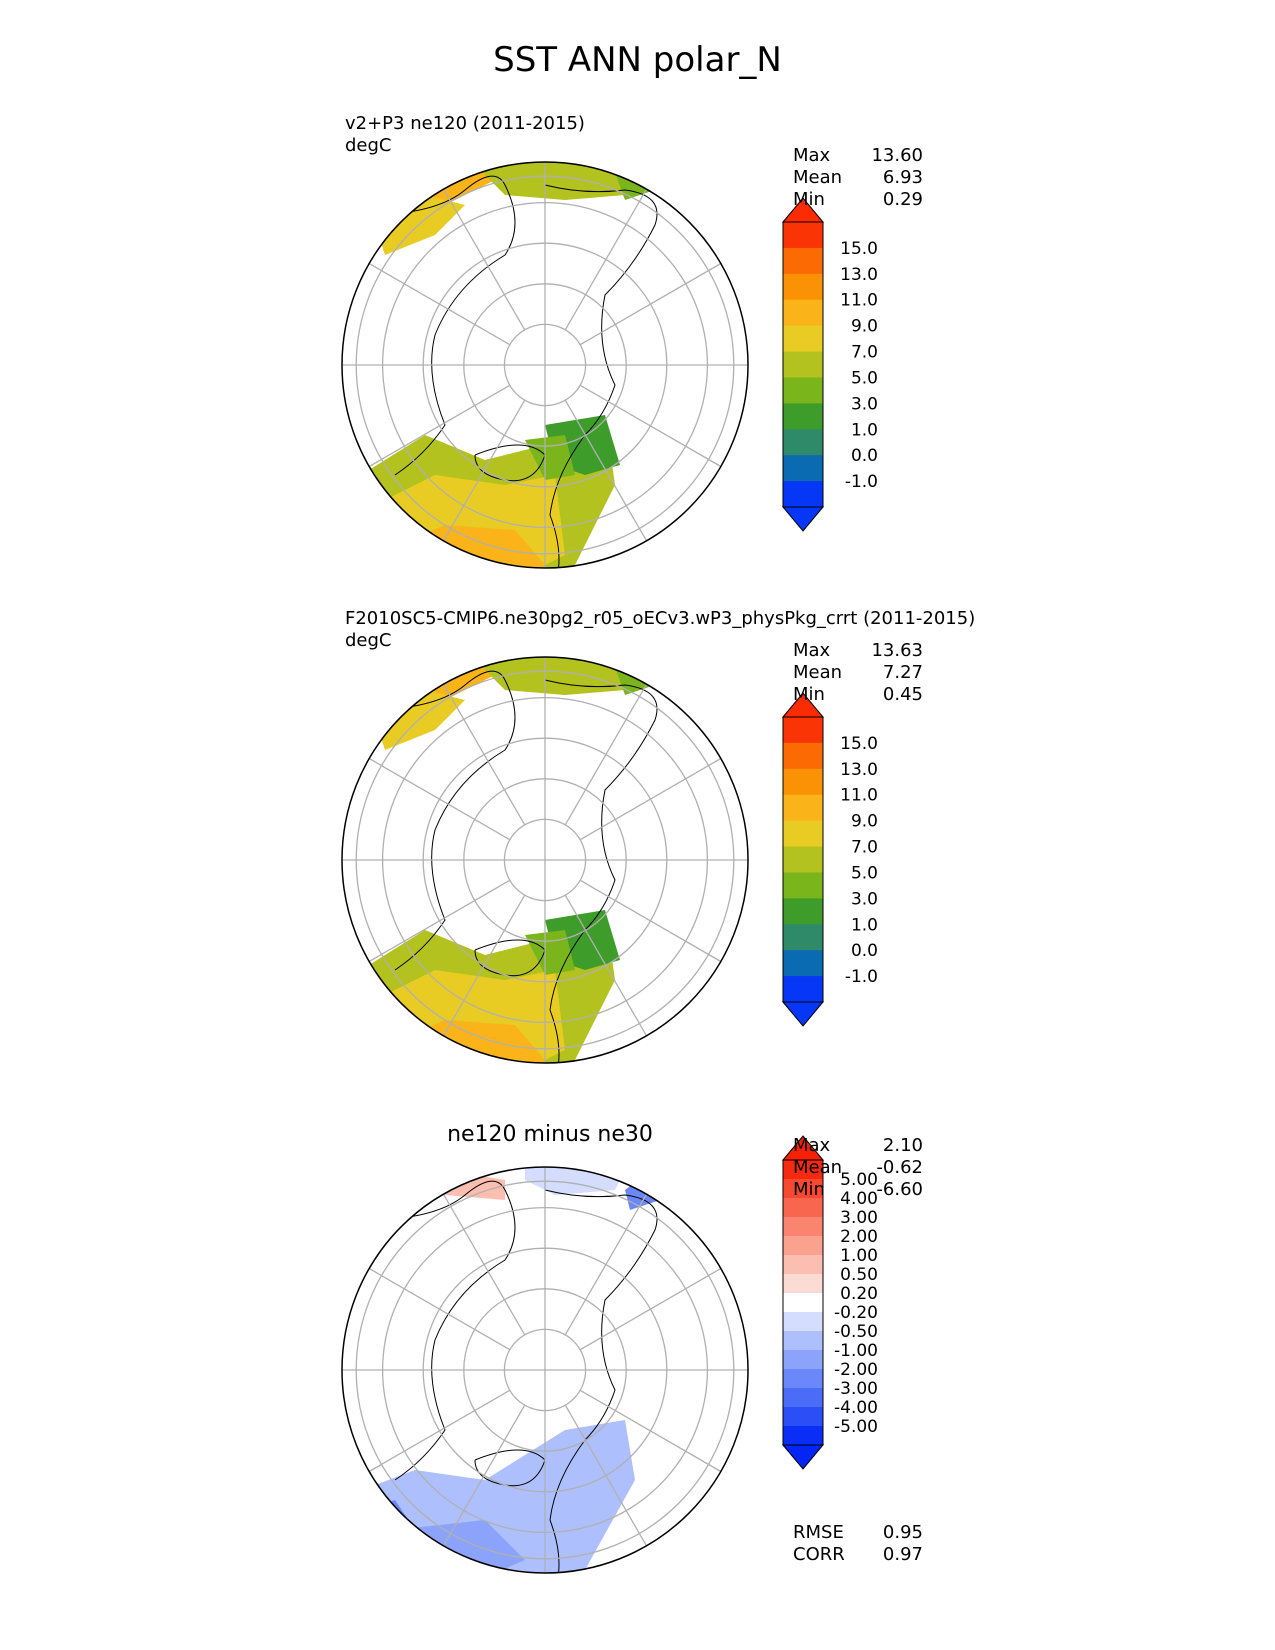  Describe the element at coordinates (859, 1180) in the screenshot. I see `colorbar-tick-label: 5.00` at that location.